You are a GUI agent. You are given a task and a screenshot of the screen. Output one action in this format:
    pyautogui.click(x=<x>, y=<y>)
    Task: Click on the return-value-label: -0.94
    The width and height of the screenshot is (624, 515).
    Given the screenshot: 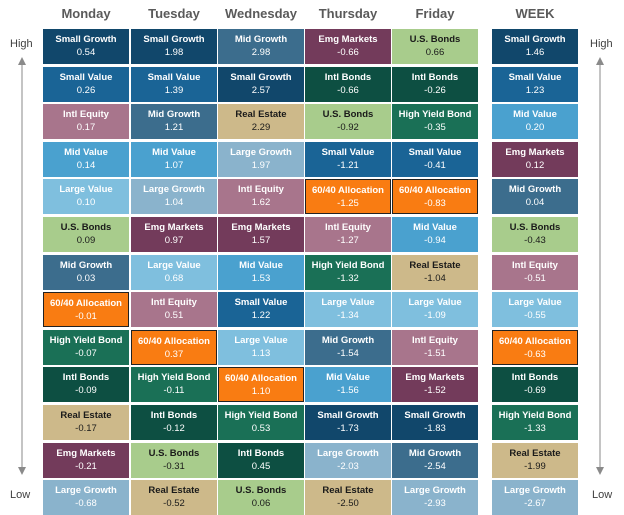 What is the action you would take?
    pyautogui.click(x=435, y=240)
    